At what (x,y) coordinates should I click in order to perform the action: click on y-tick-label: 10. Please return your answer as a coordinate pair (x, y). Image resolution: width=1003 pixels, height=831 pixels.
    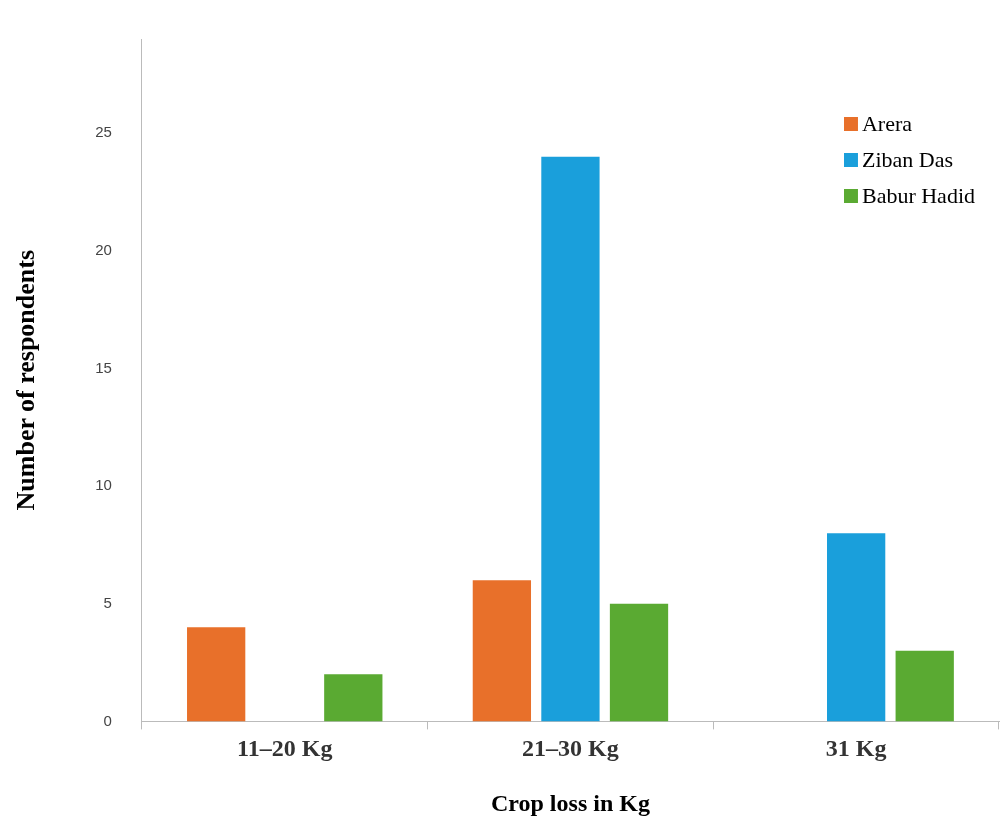
    Looking at the image, I should click on (103, 485).